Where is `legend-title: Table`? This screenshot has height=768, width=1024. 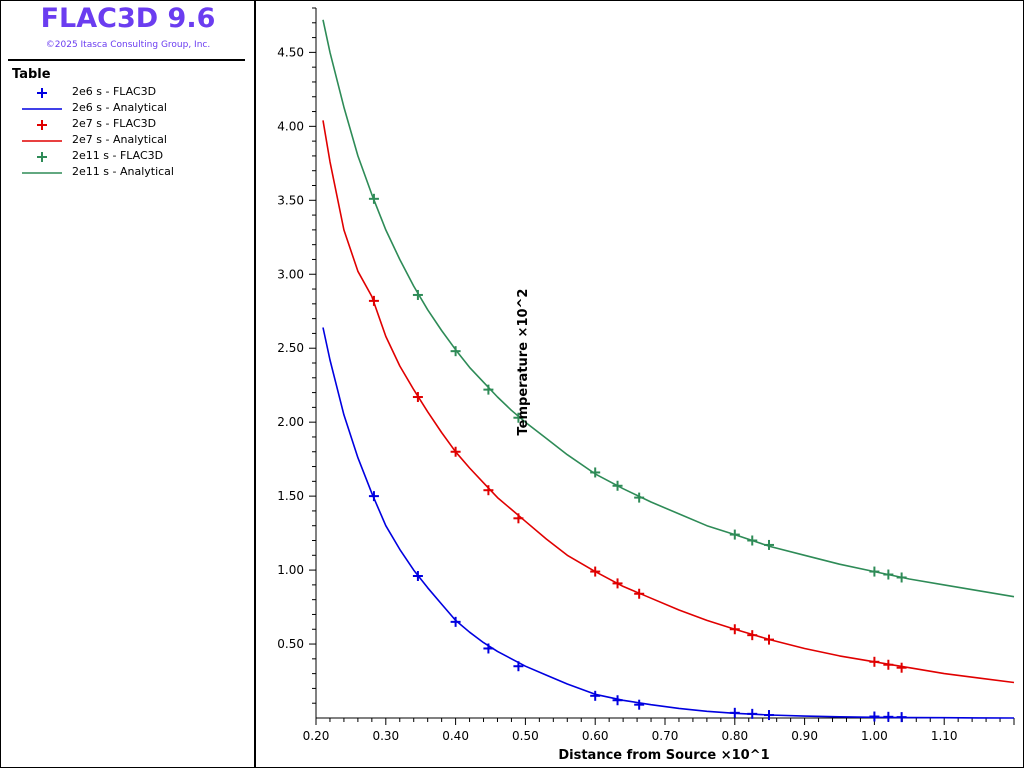
legend-title: Table is located at coordinates (31, 74).